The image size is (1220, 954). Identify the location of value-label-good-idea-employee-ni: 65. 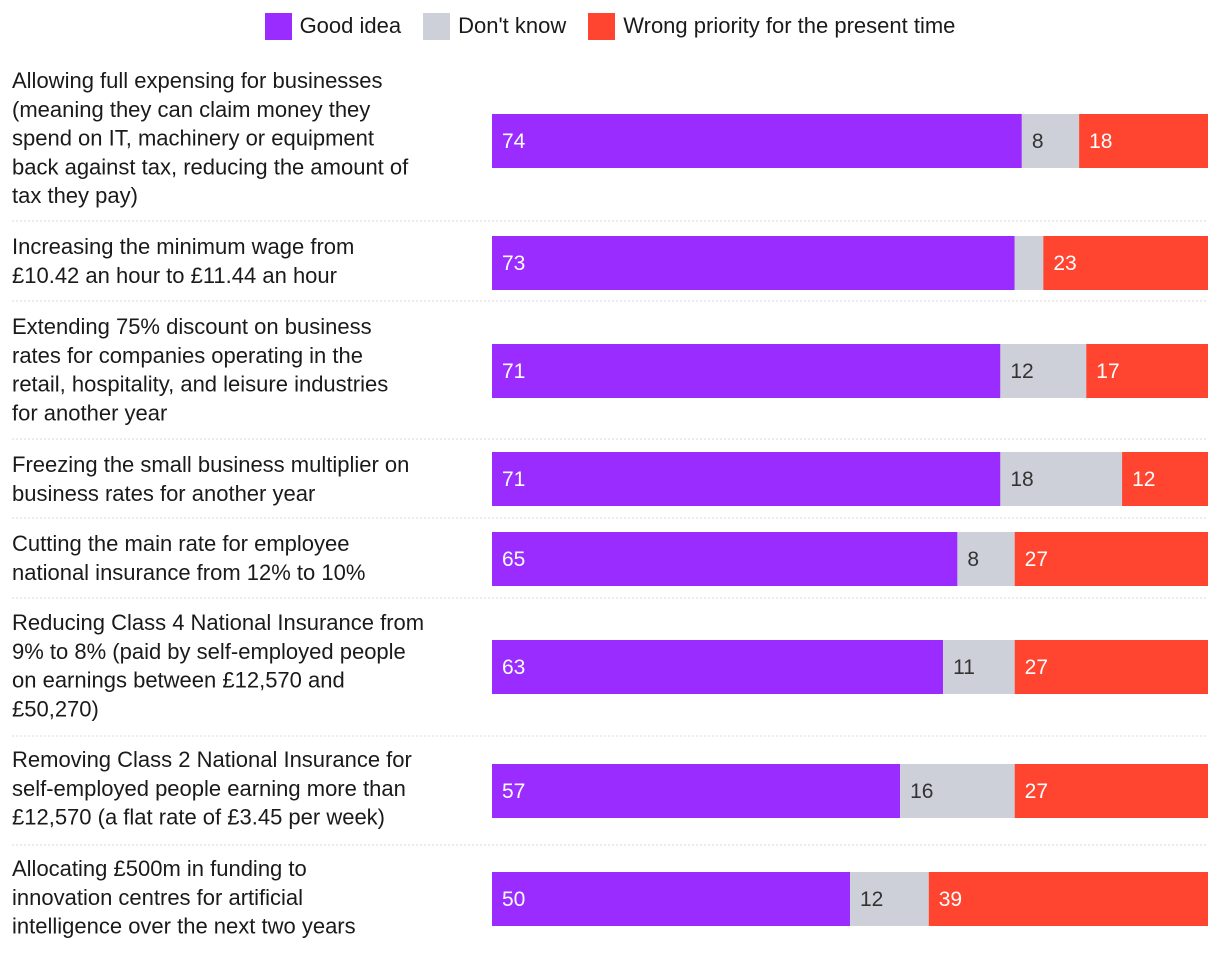
(513, 559).